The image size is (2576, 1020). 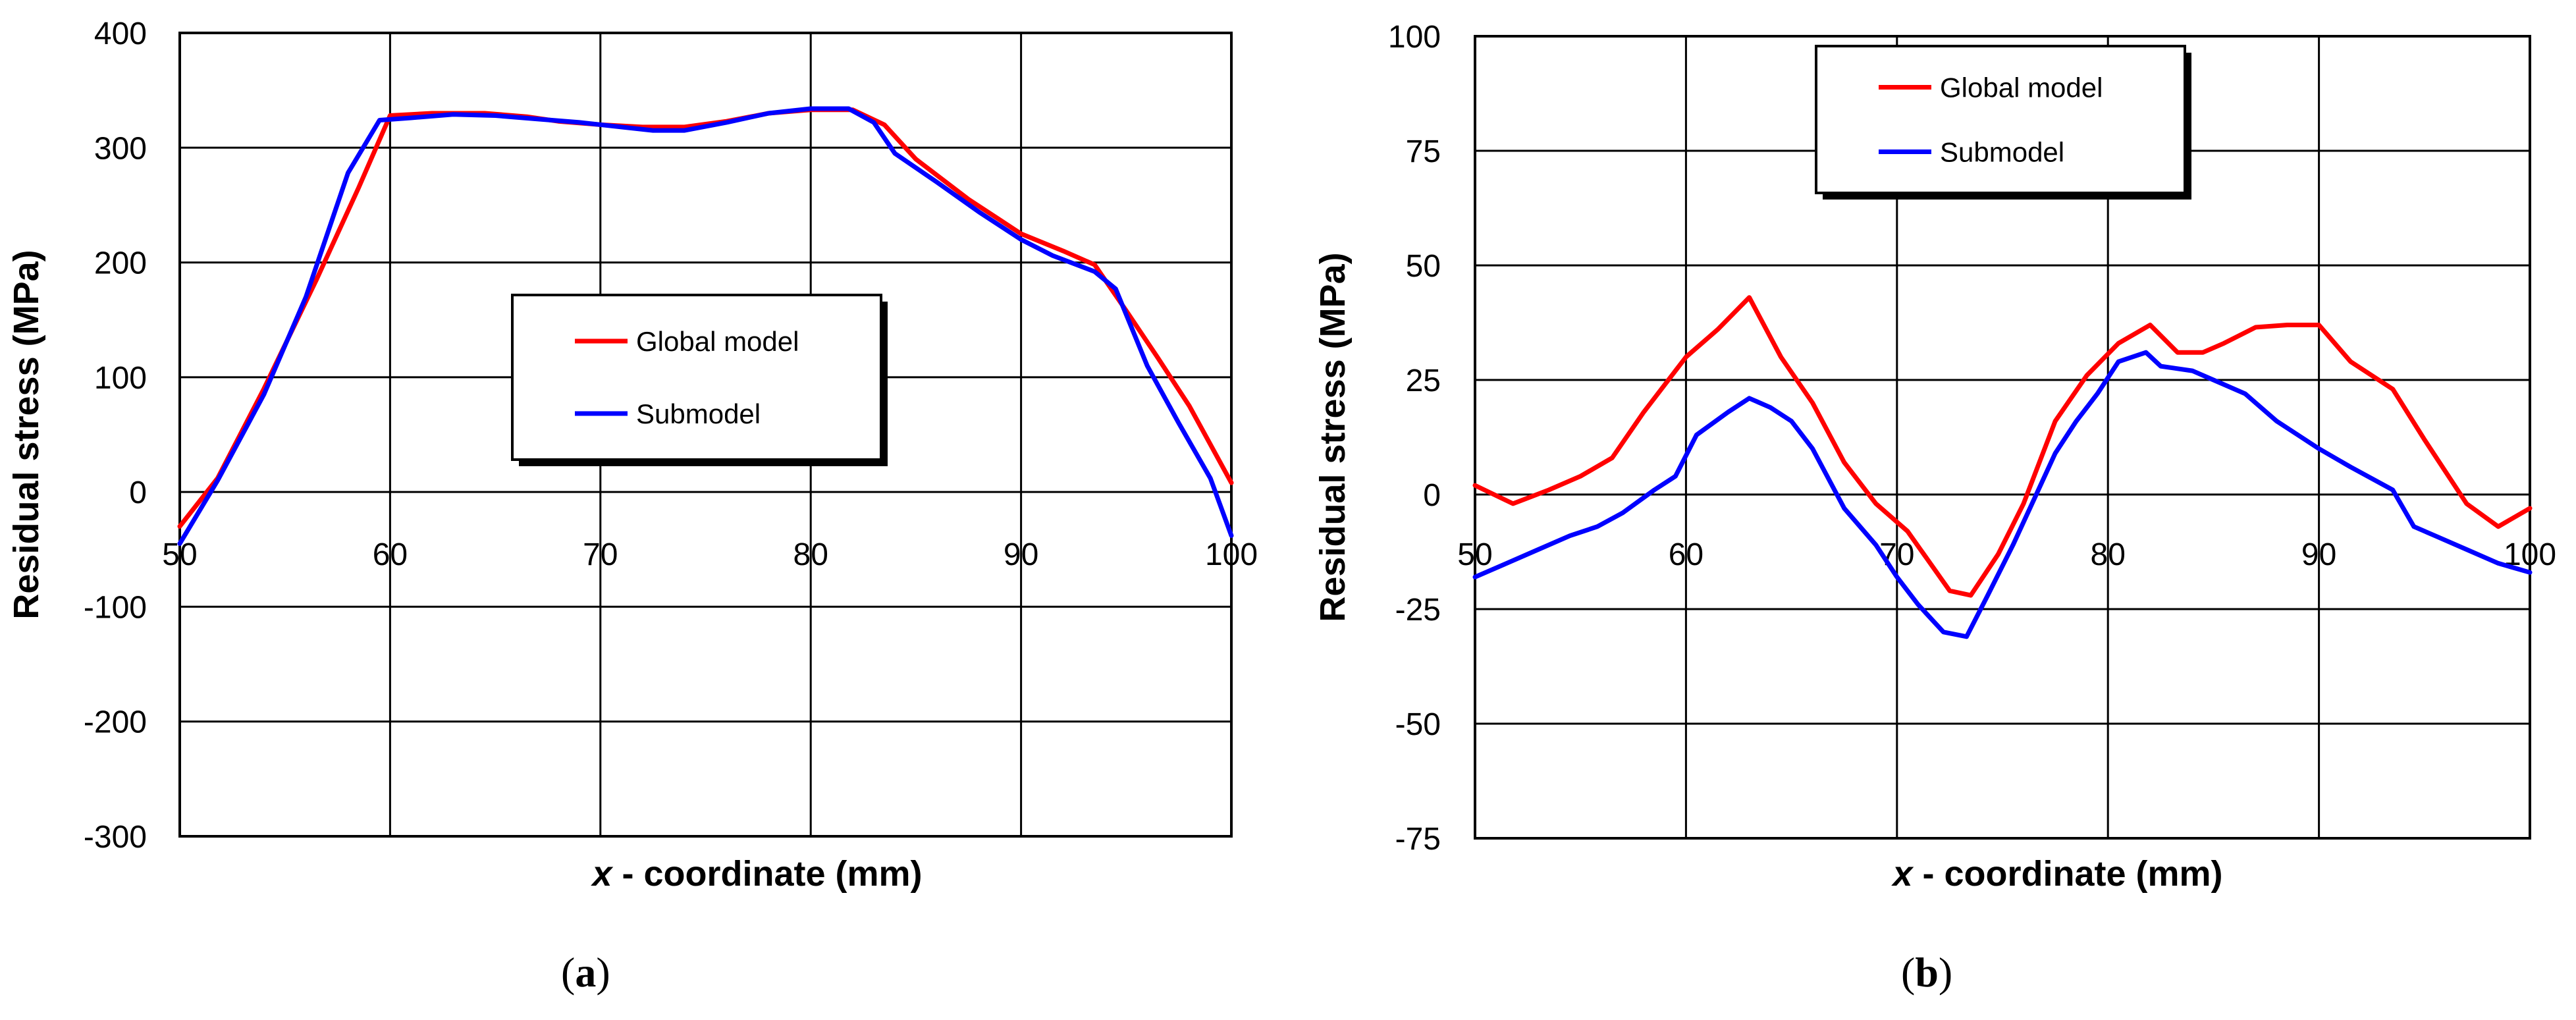 What do you see at coordinates (1418, 610) in the screenshot?
I see `panel-b-y-tick-label: -25` at bounding box center [1418, 610].